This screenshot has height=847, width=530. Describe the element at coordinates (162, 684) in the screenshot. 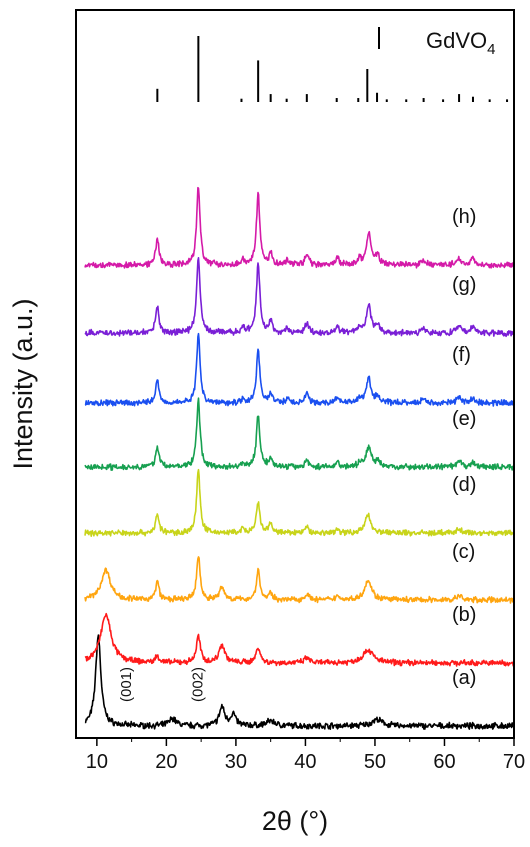

I see `peak-annotations: (001) (002)` at that location.